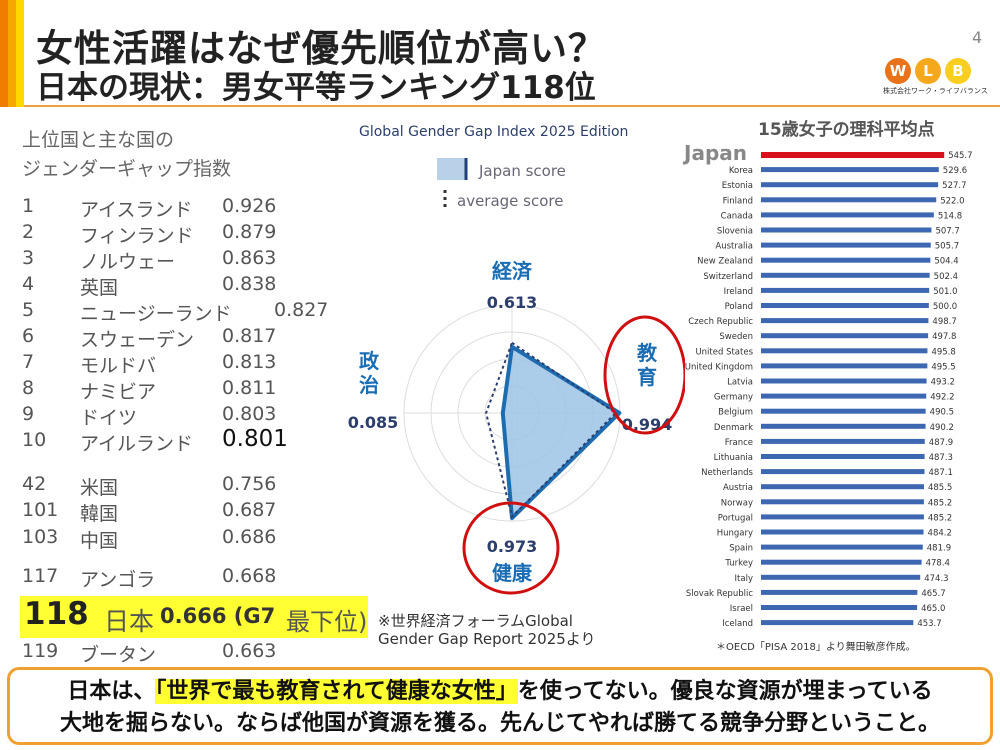  What do you see at coordinates (739, 307) in the screenshot?
I see `bar-label: Poland` at bounding box center [739, 307].